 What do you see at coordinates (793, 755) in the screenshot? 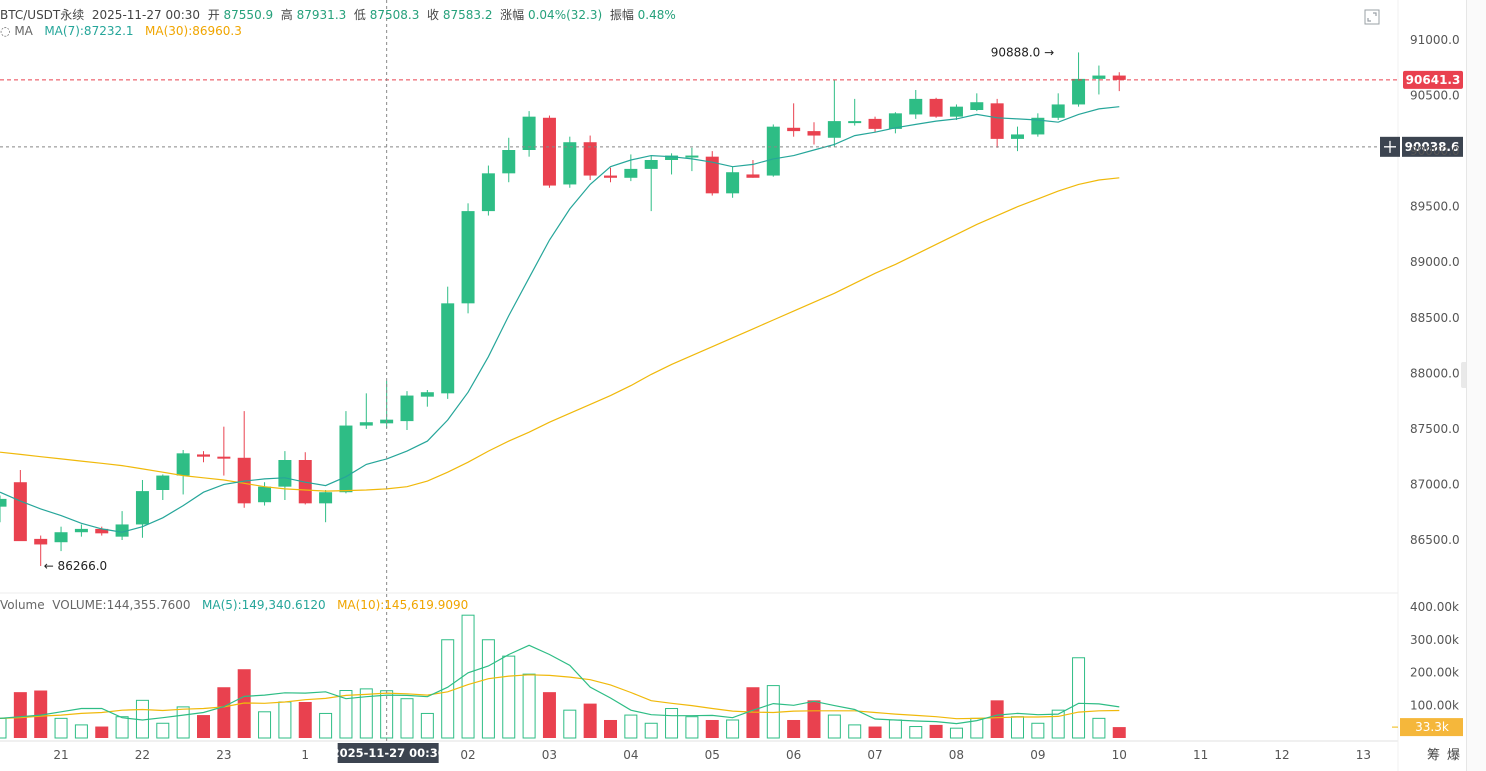
I see `date-tick-label: 06` at bounding box center [793, 755].